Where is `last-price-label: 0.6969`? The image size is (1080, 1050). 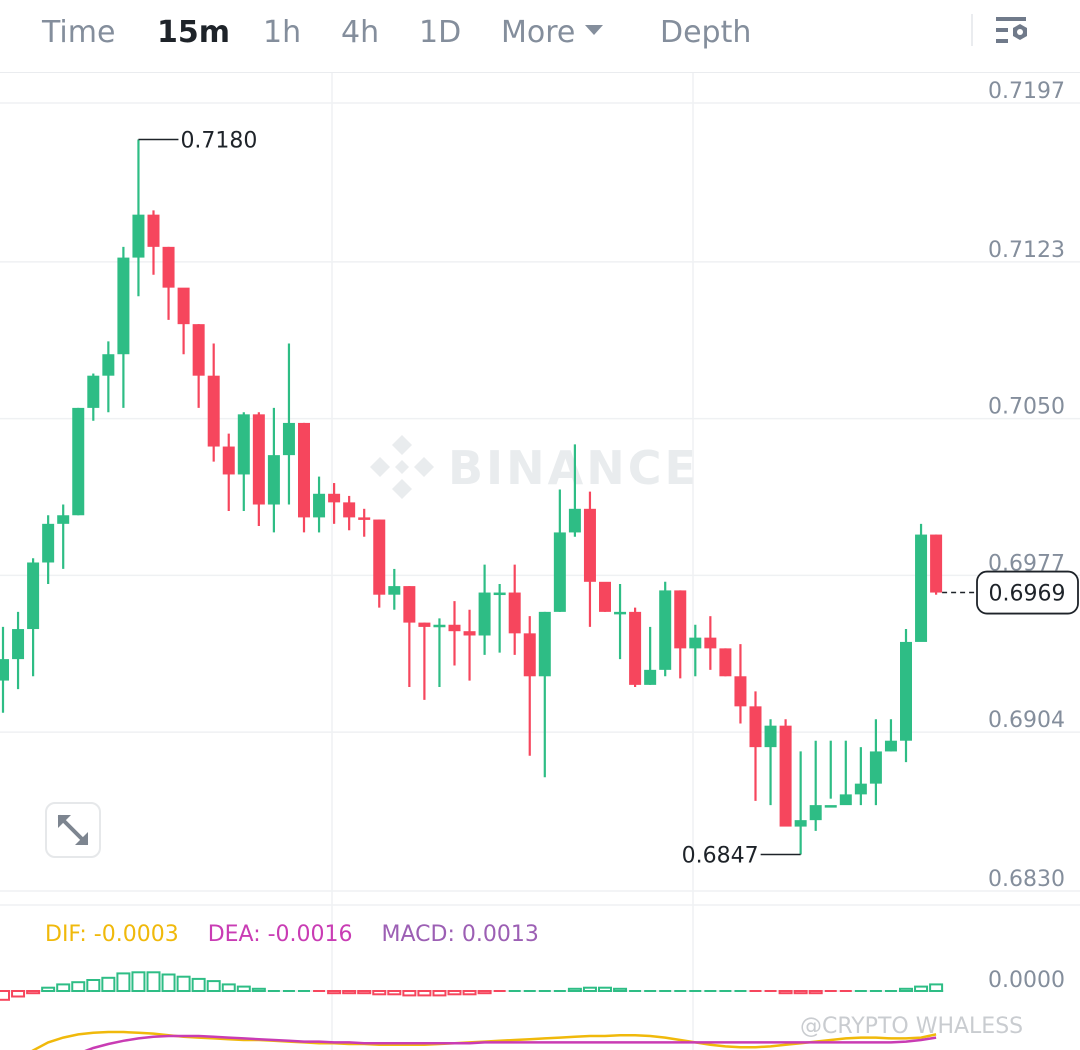
last-price-label: 0.6969 is located at coordinates (1027, 594).